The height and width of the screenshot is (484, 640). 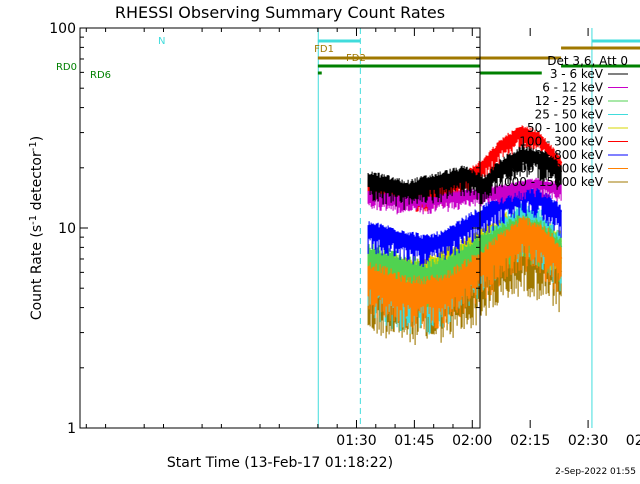 What do you see at coordinates (530, 441) in the screenshot?
I see `x-tick-label-3: 02:15` at bounding box center [530, 441].